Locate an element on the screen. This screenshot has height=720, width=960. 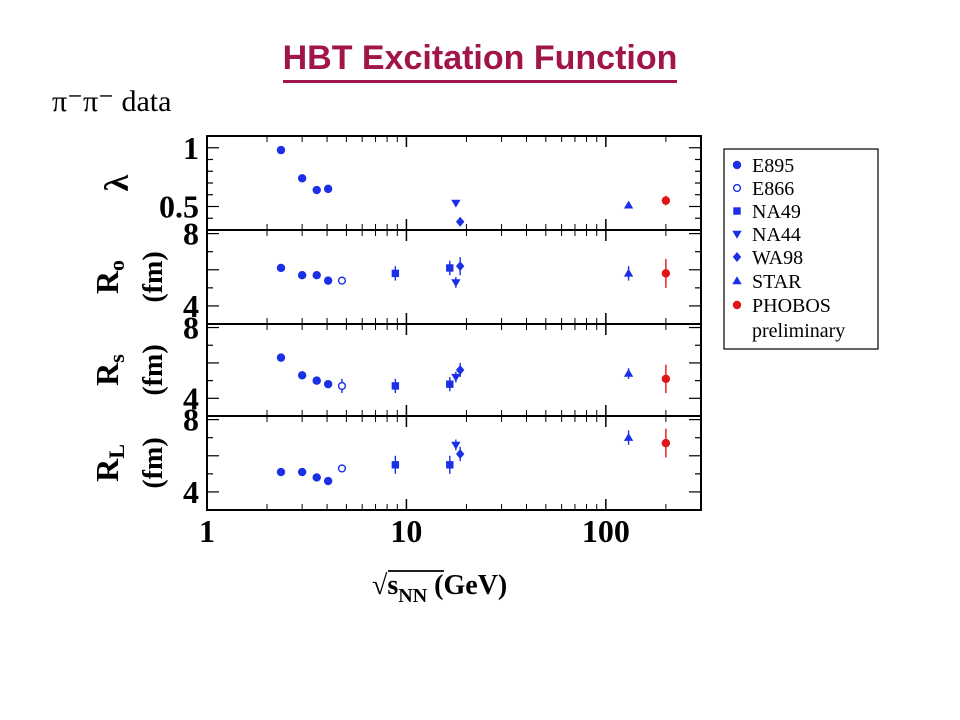
legend-box is located at coordinates (801, 249).